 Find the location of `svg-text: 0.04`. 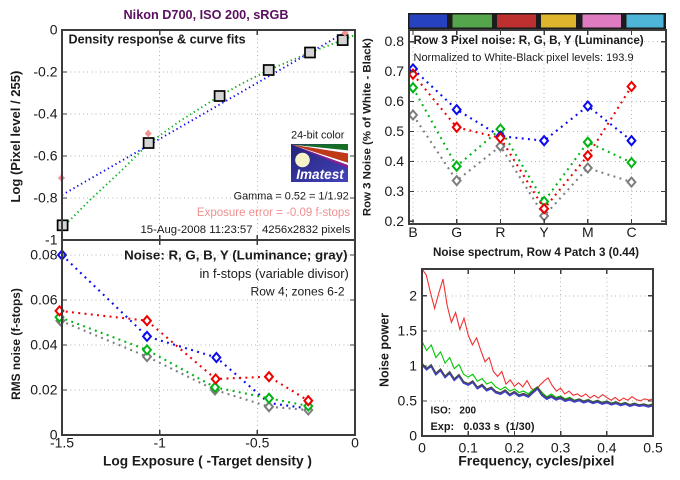

svg-text: 0.04 is located at coordinates (43, 345).